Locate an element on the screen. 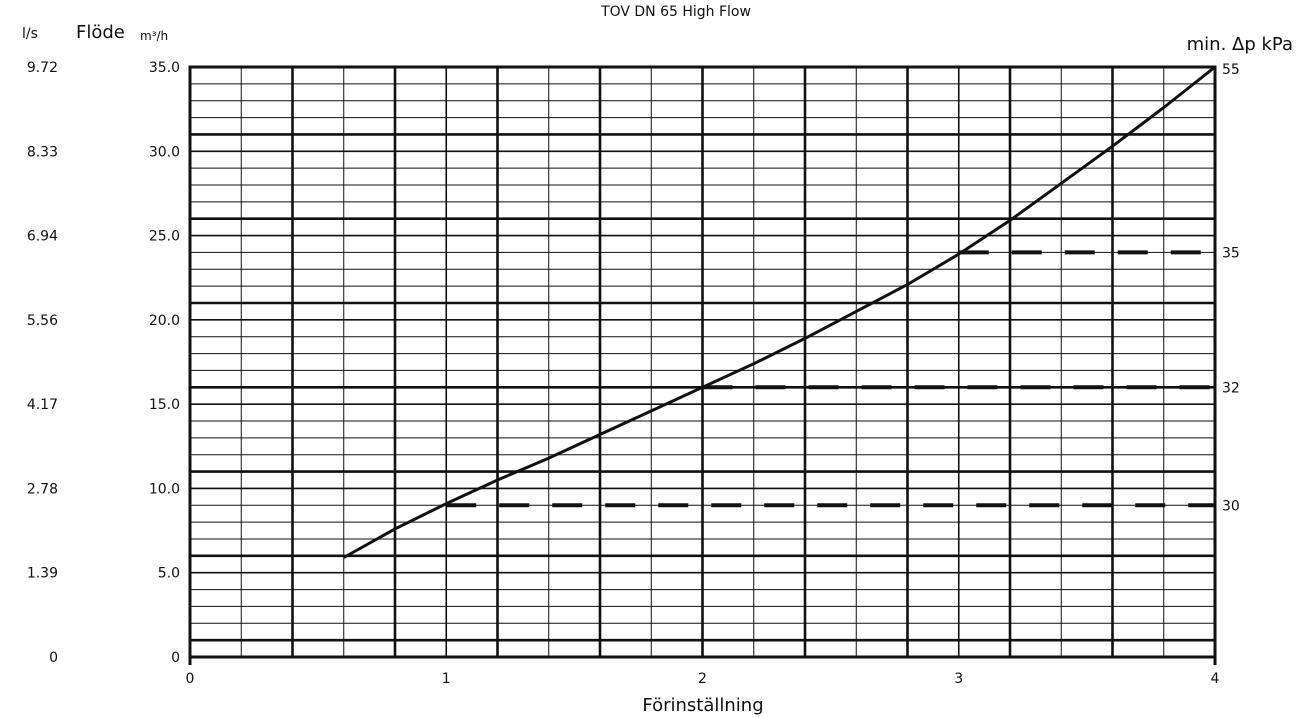 This screenshot has height=718, width=1297. x-axis-title: Förinställning is located at coordinates (702, 705).